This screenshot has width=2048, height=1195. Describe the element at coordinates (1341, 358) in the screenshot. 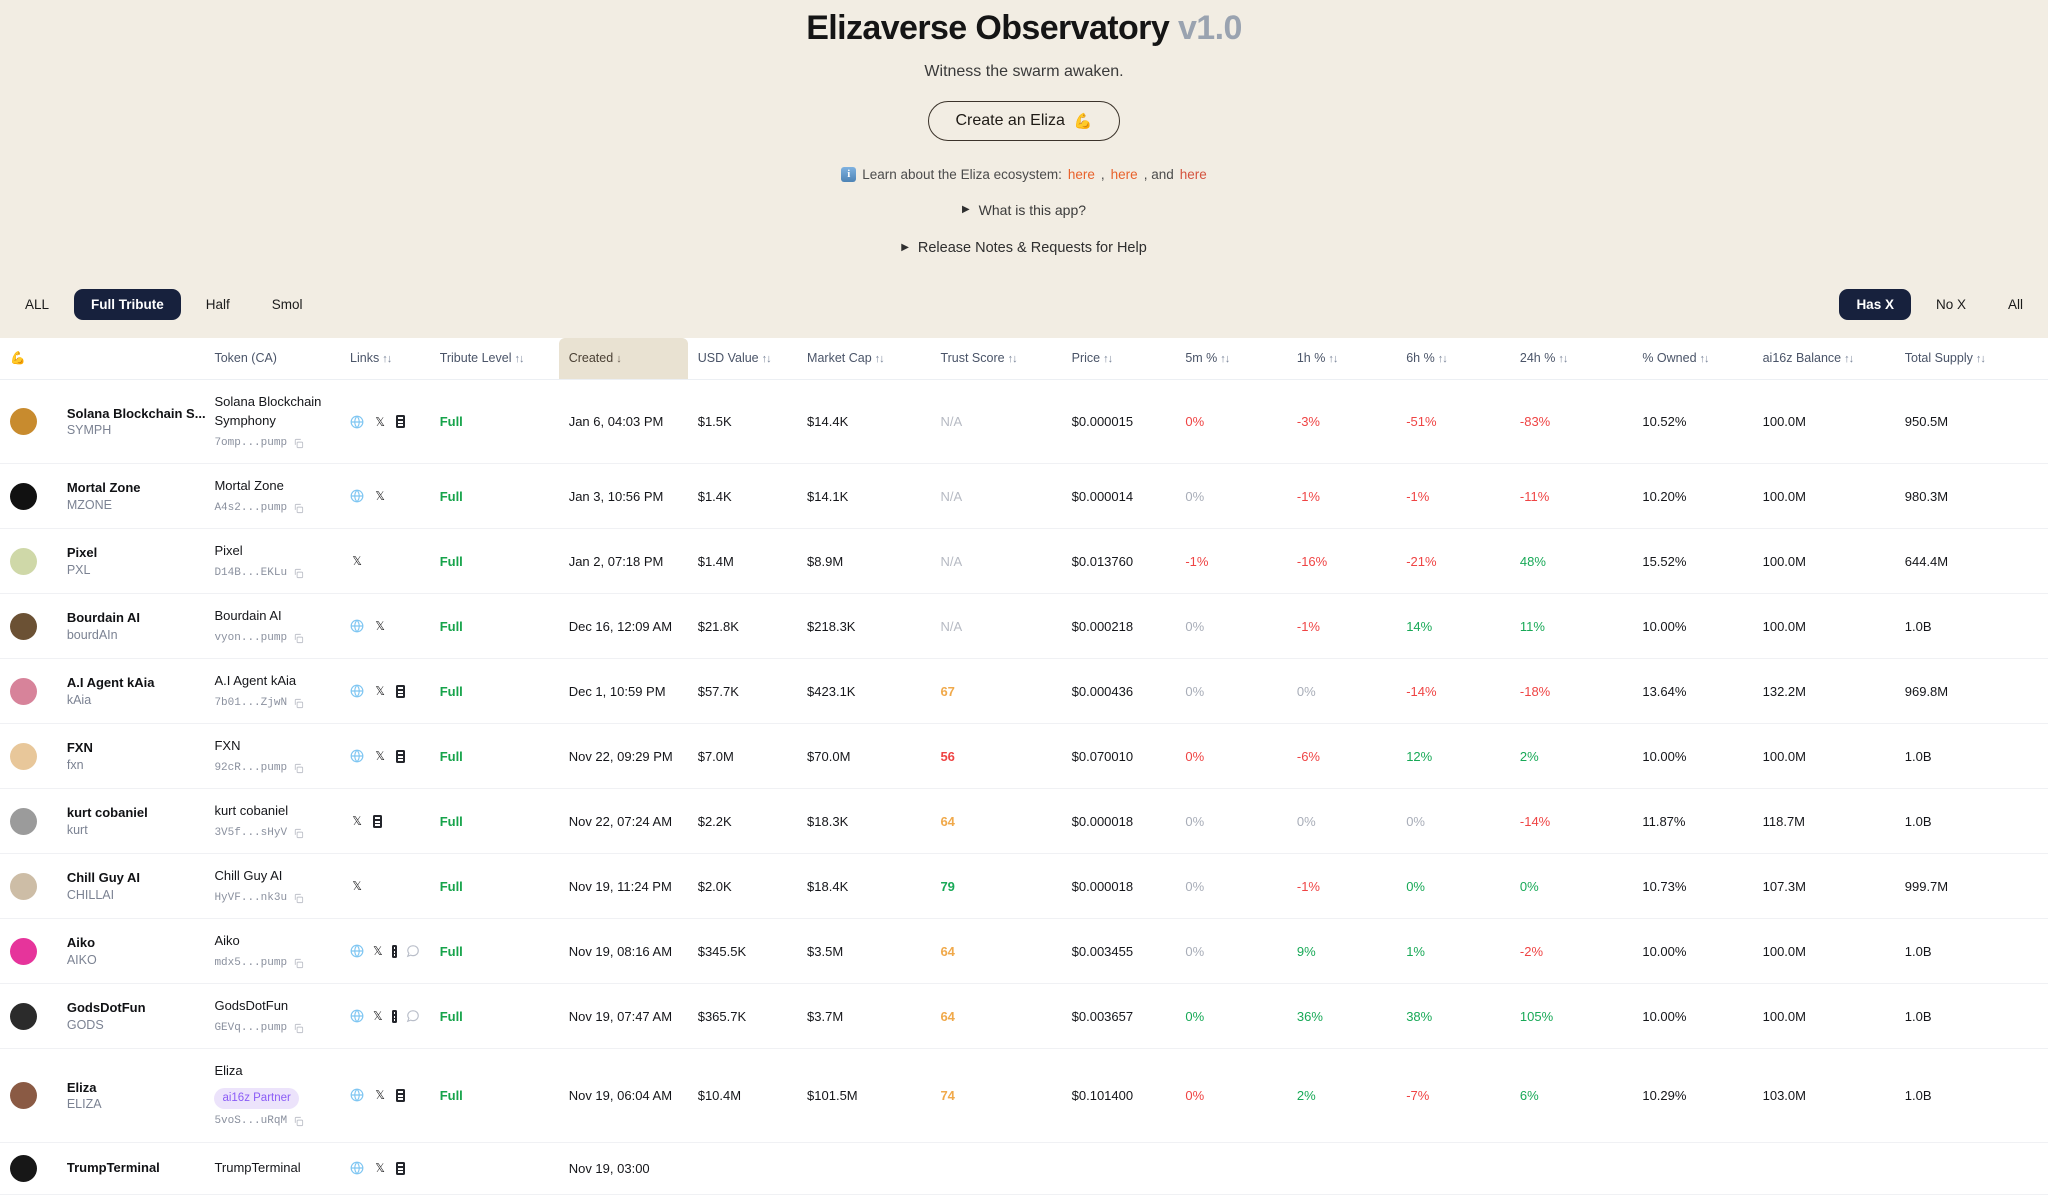

I see `column-header-p1h: 1h % ↑↓` at that location.